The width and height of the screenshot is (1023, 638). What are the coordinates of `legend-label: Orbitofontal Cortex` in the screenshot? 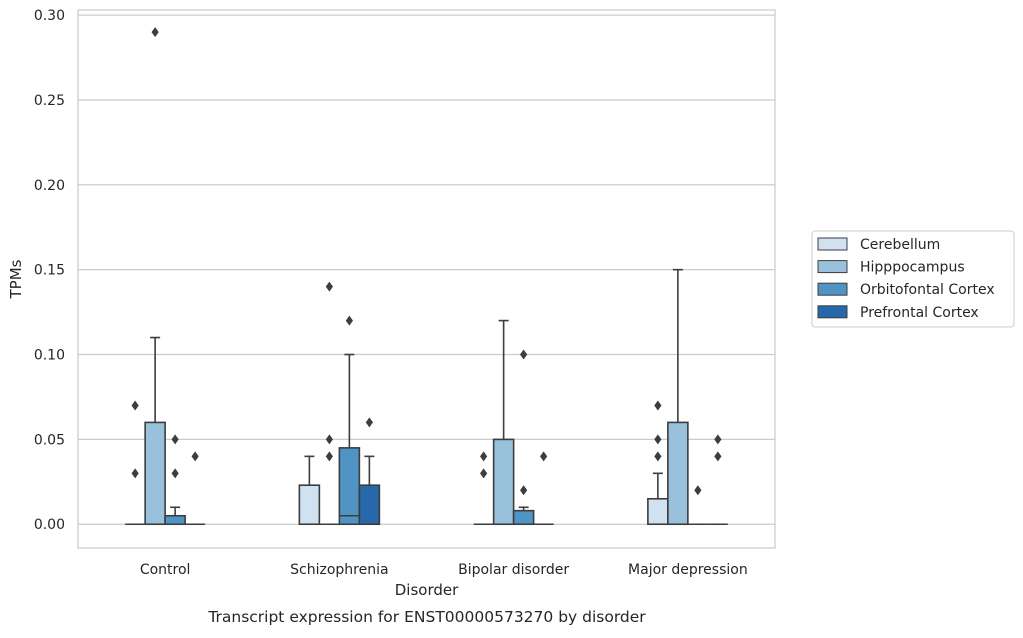 It's located at (927, 290).